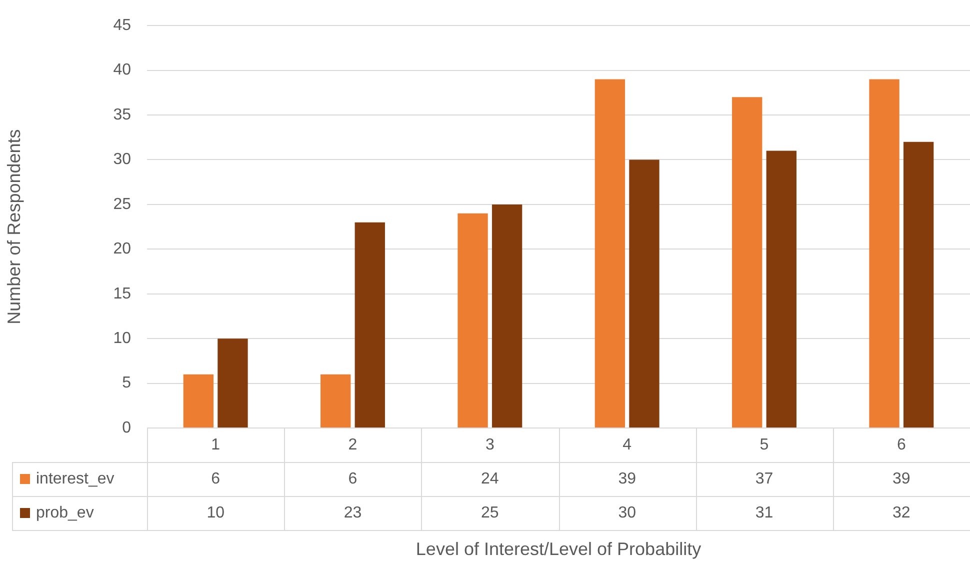 The image size is (970, 568). Describe the element at coordinates (901, 445) in the screenshot. I see `x-tick-label: 6` at that location.